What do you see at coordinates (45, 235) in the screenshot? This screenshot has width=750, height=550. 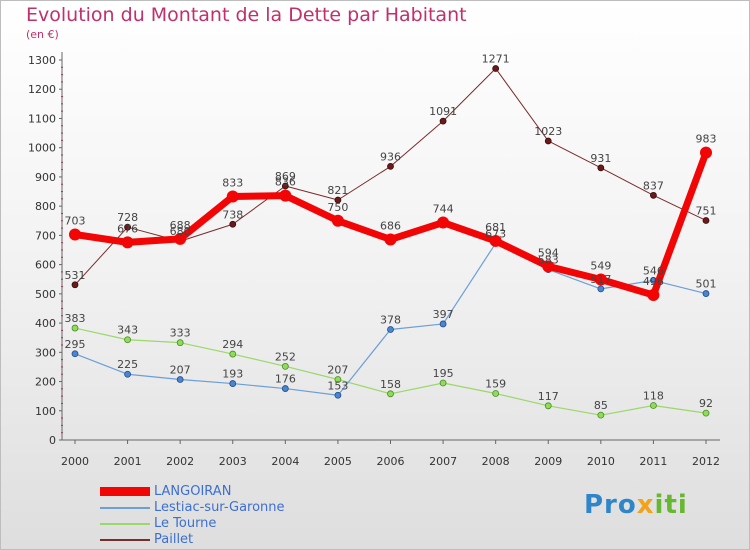 I see `y-tick-label: 700` at bounding box center [45, 235].